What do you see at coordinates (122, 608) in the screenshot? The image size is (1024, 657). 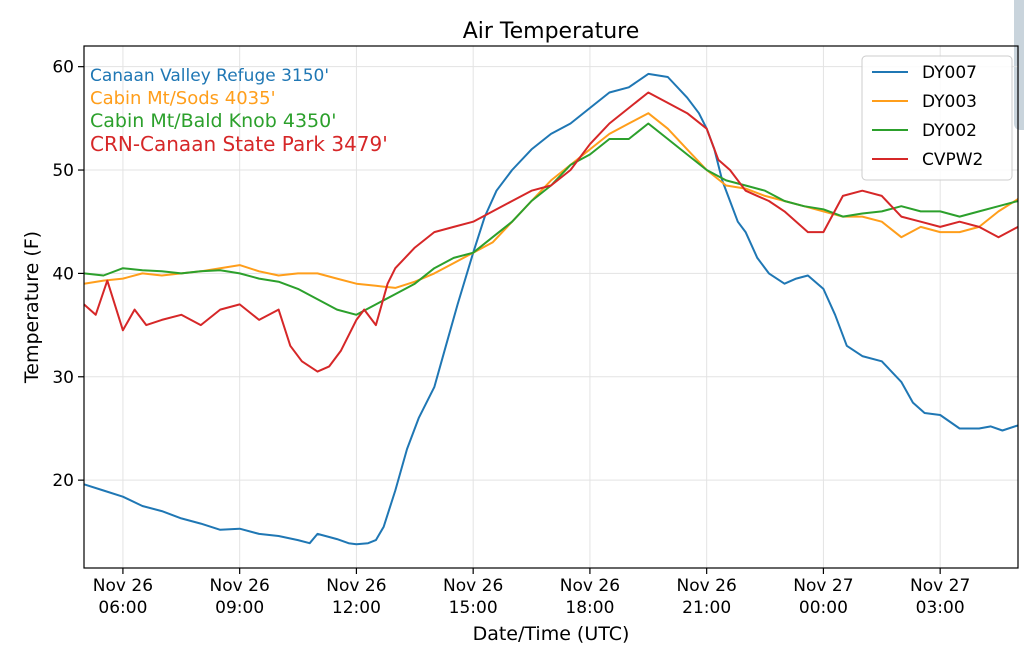 I see `x-tick-label-time-0: 06:00` at bounding box center [122, 608].